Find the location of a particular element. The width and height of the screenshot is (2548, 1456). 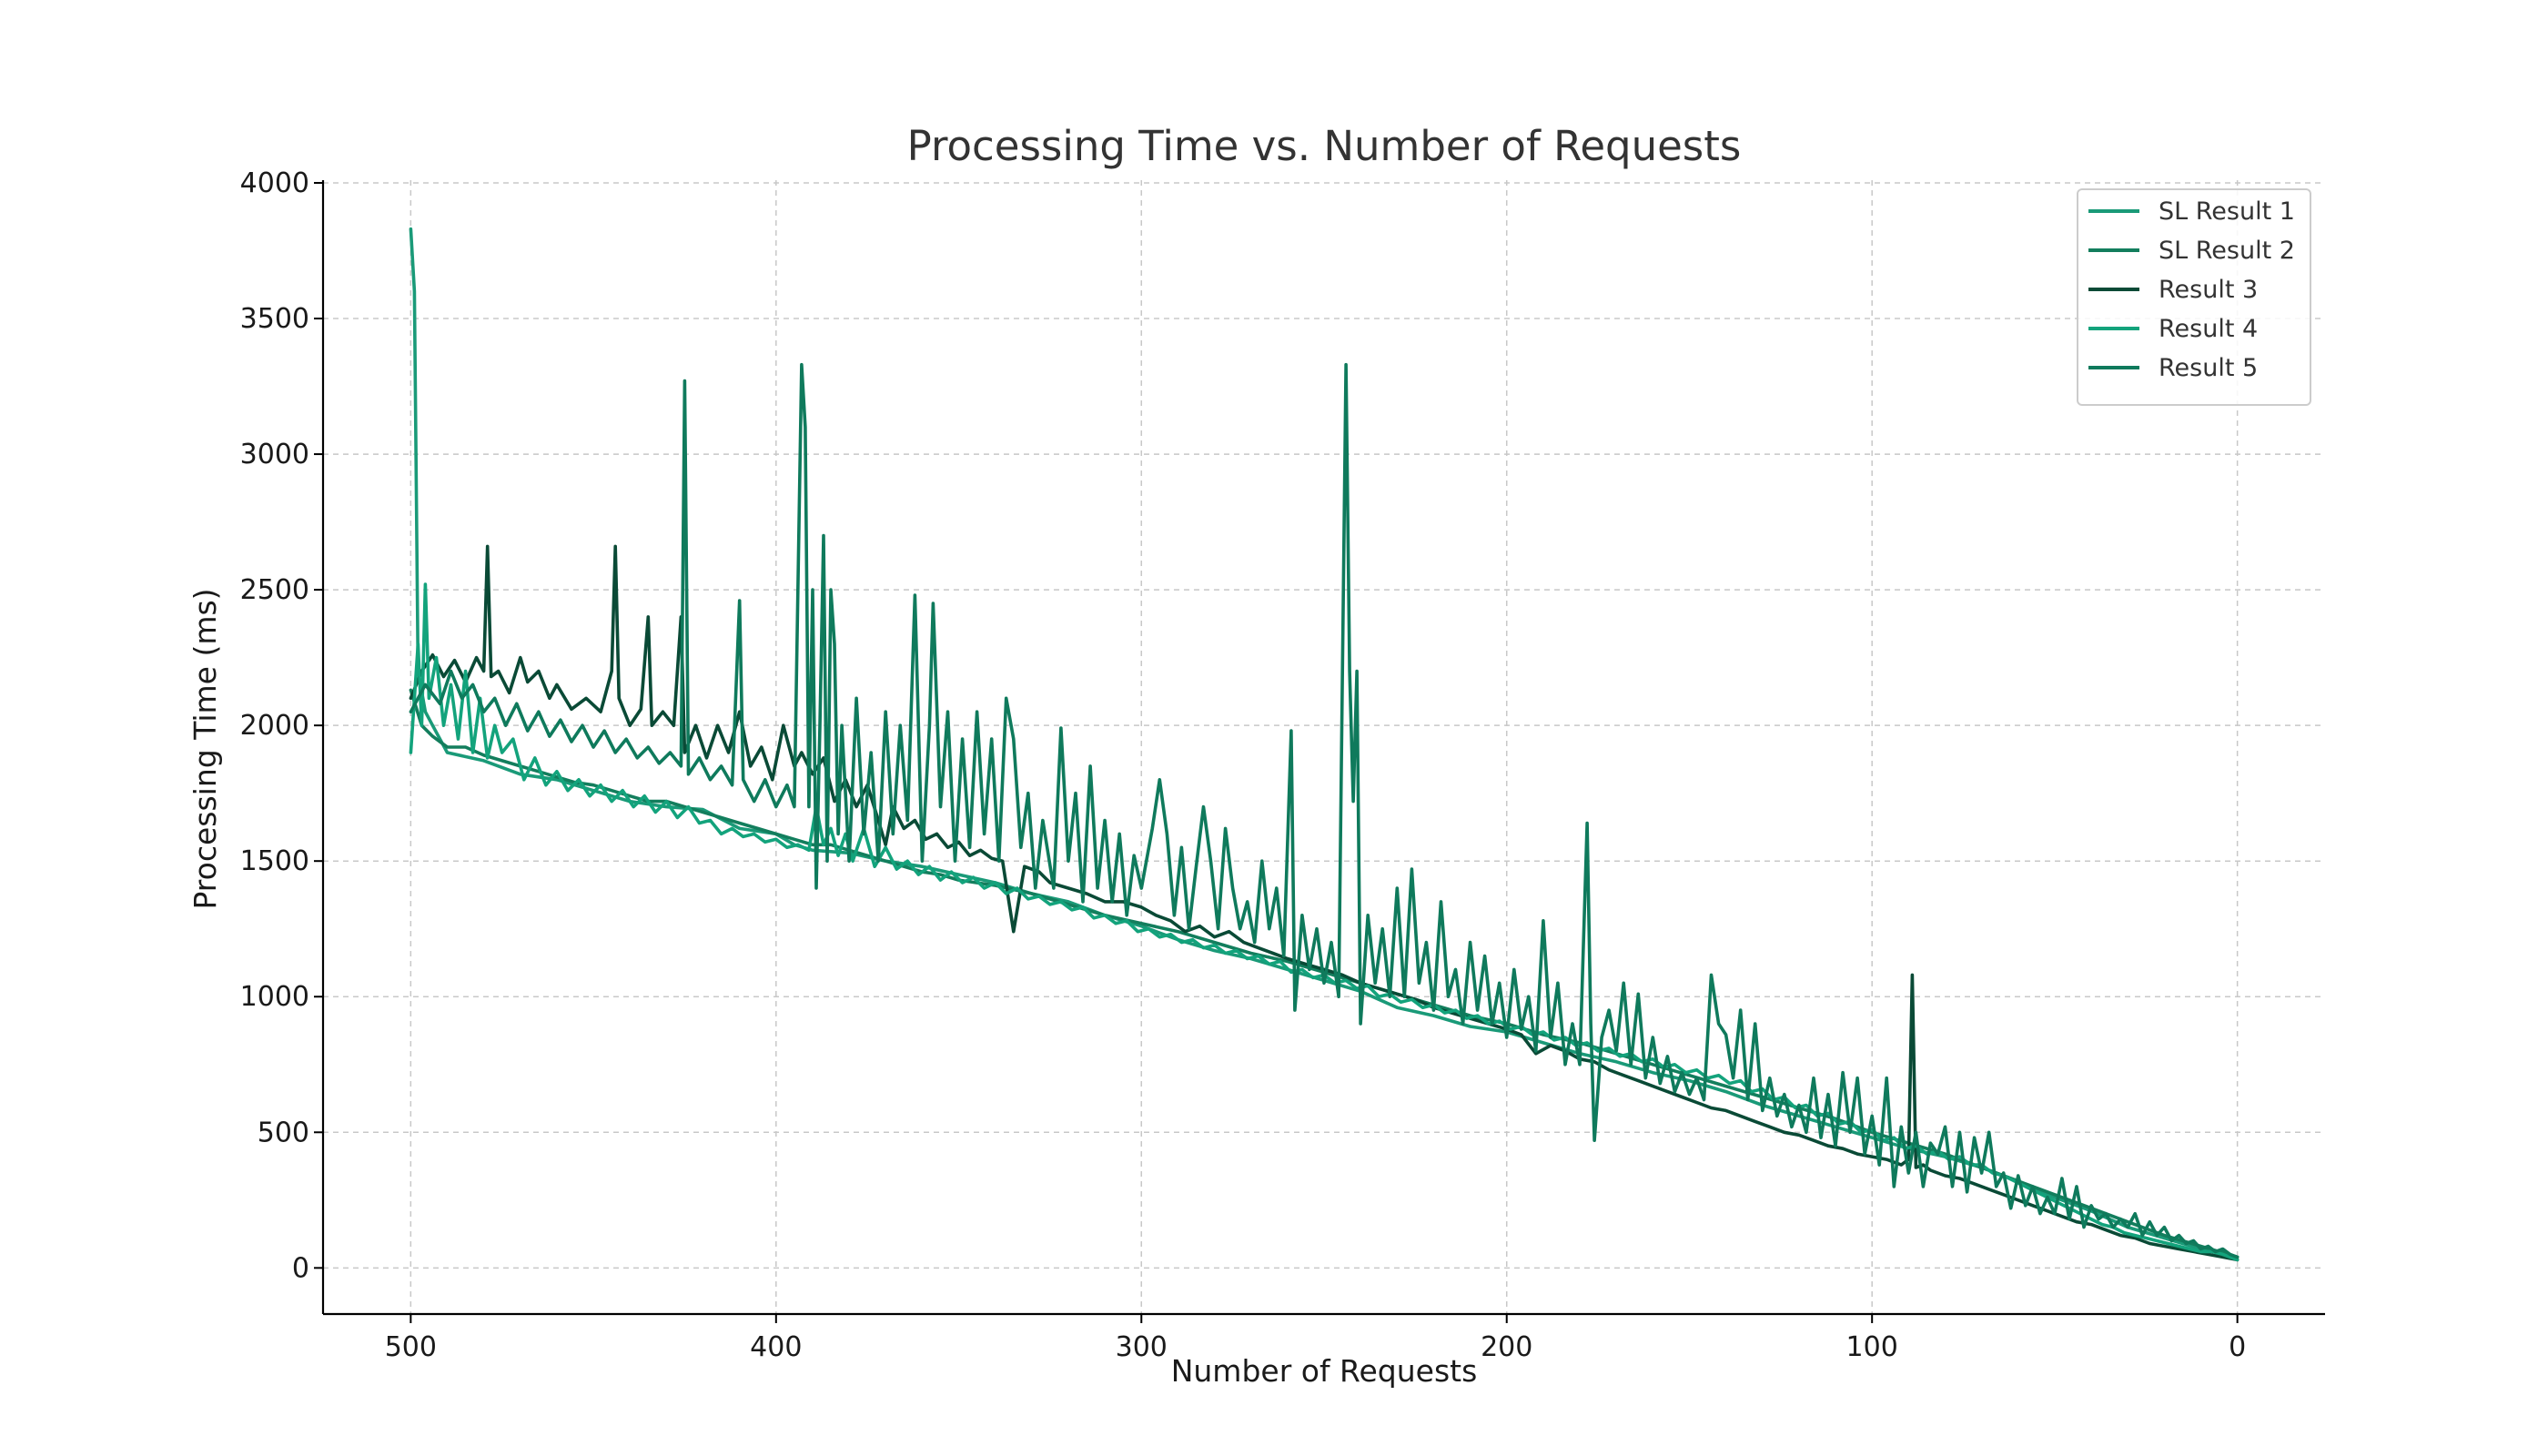

y-tick-label: 3000 is located at coordinates (274, 455).